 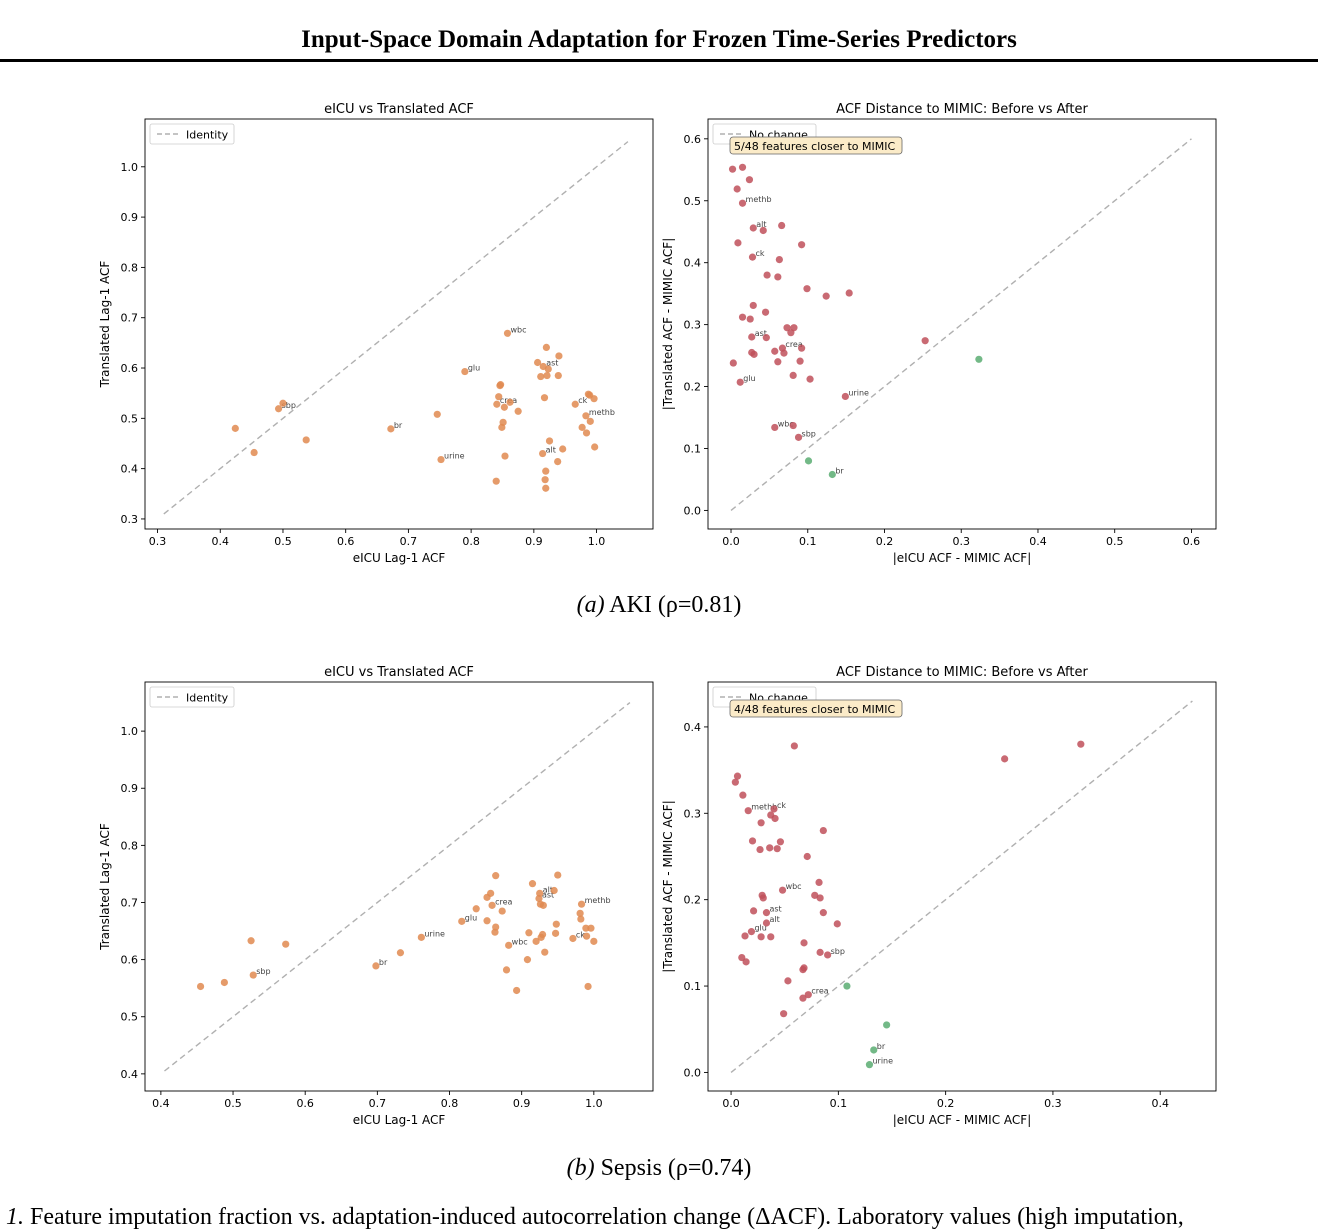 What do you see at coordinates (815, 146) in the screenshot?
I see `annotation-text: 5/48 features closer to MIMIC` at bounding box center [815, 146].